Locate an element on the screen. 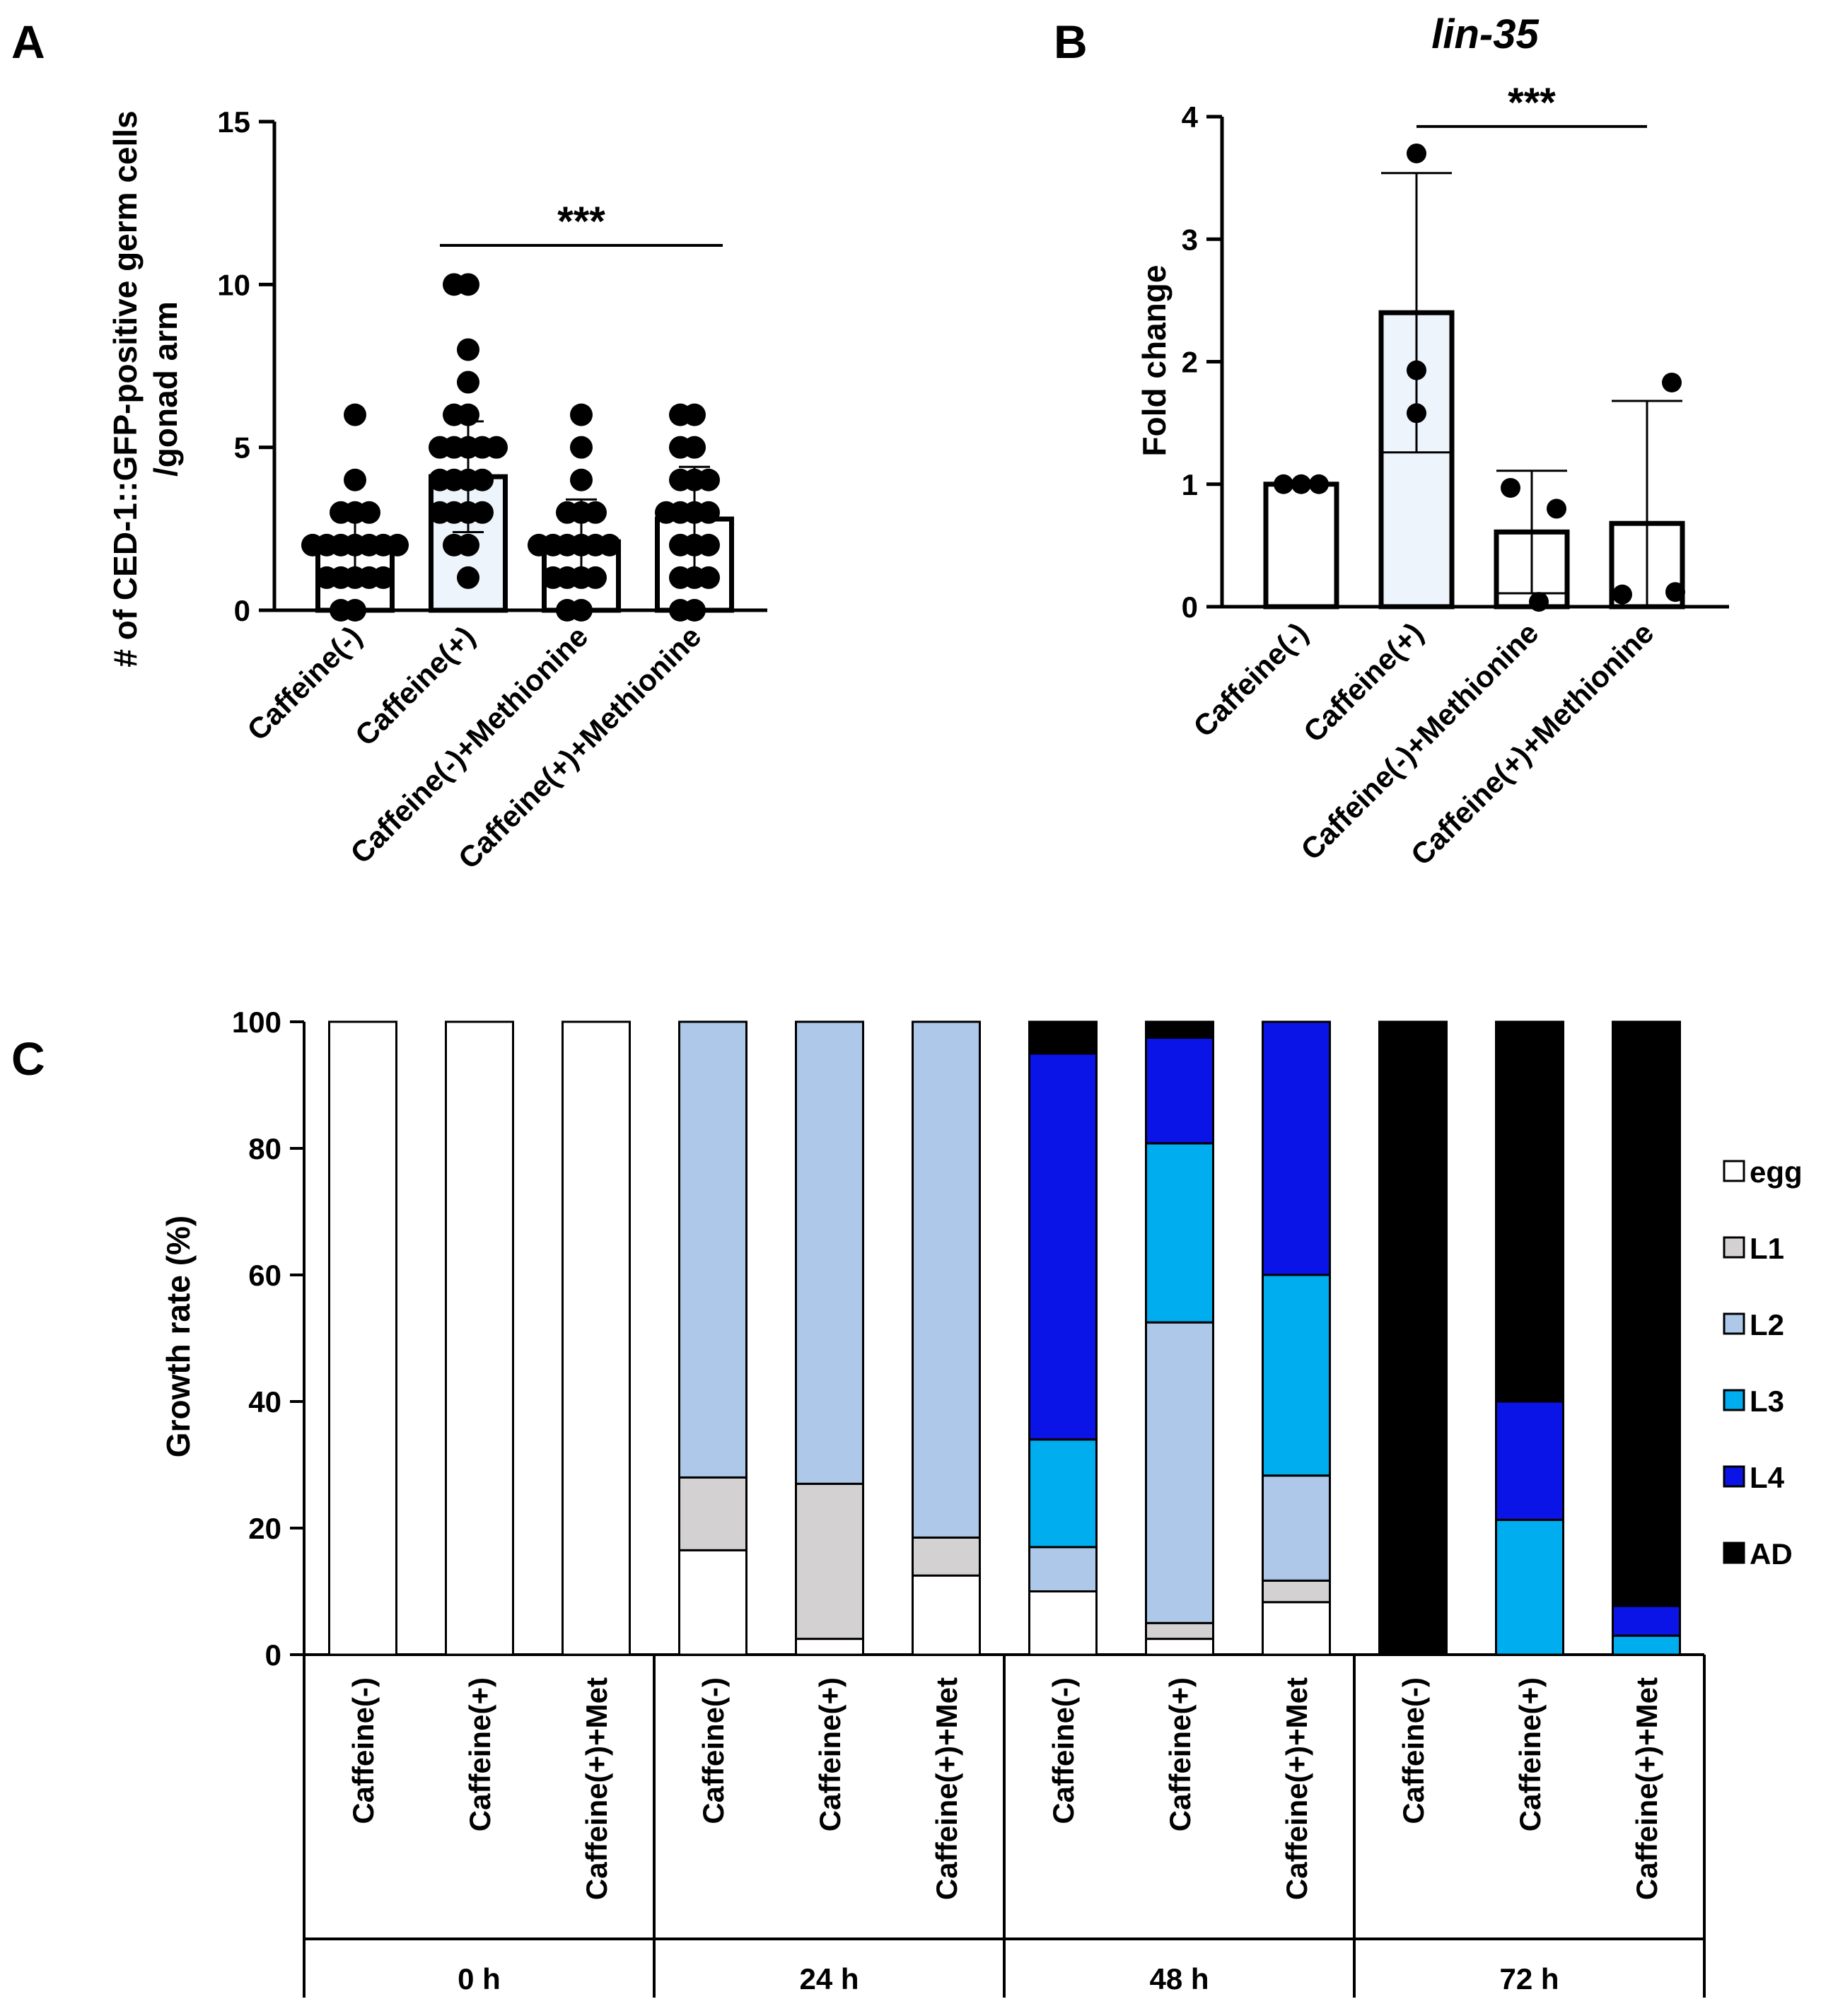 The width and height of the screenshot is (1821, 2016). x-category-label: Caffeine(+)+Methionine is located at coordinates (1532, 744).